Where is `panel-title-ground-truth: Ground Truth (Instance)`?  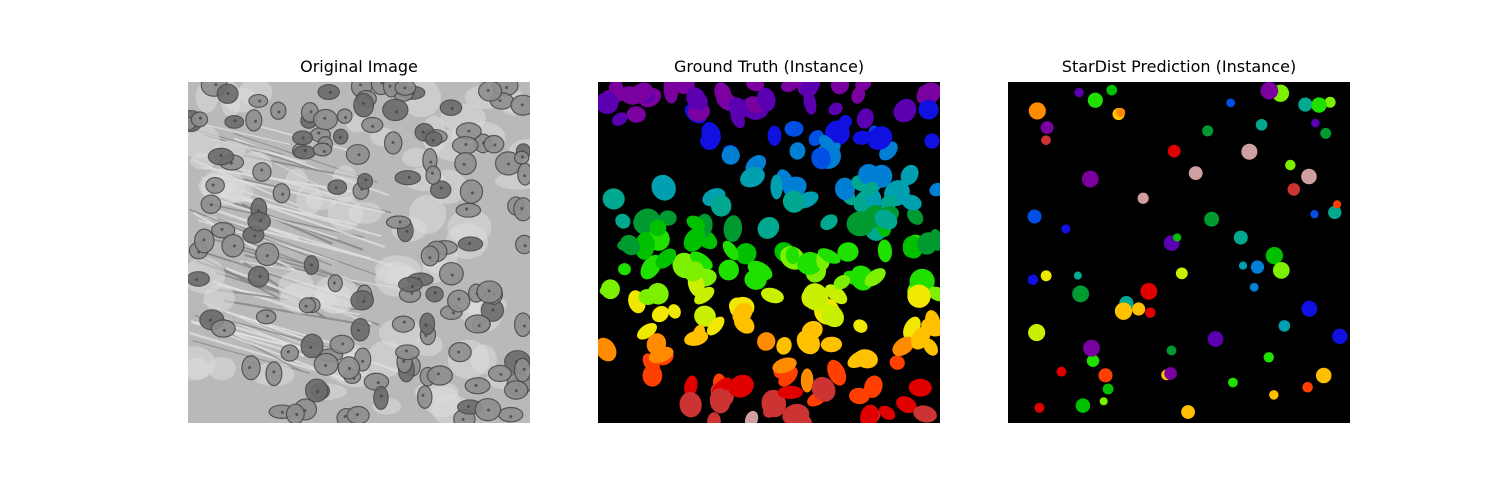
panel-title-ground-truth: Ground Truth (Instance) is located at coordinates (769, 66).